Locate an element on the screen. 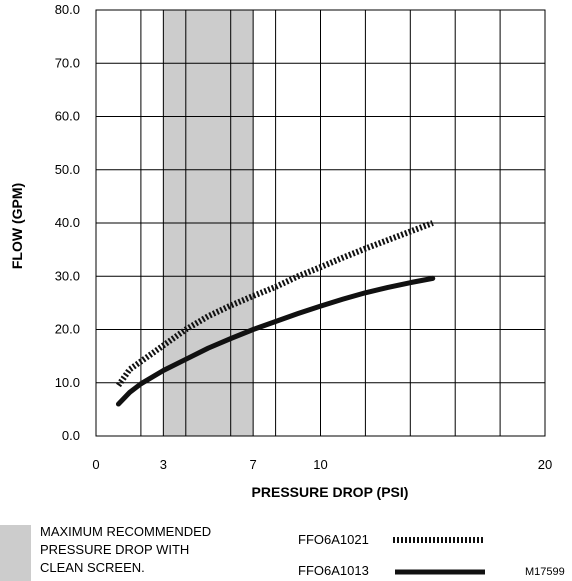  y-tick-label: 70.0 is located at coordinates (67, 62).